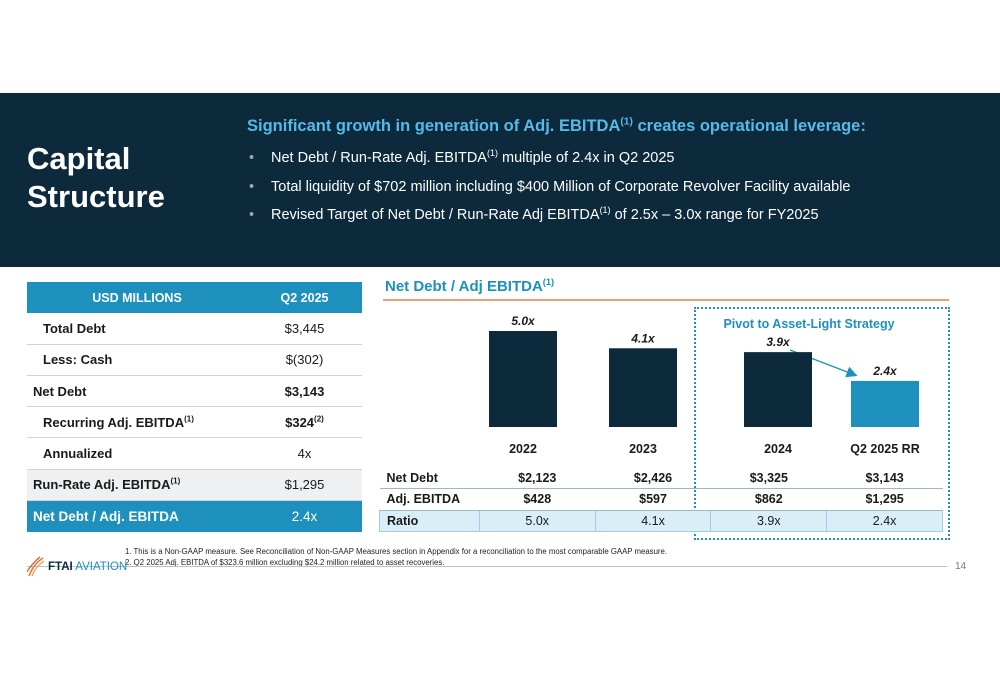 Image resolution: width=1000 pixels, height=685 pixels. I want to click on row-value-text: 4x, so click(304, 454).